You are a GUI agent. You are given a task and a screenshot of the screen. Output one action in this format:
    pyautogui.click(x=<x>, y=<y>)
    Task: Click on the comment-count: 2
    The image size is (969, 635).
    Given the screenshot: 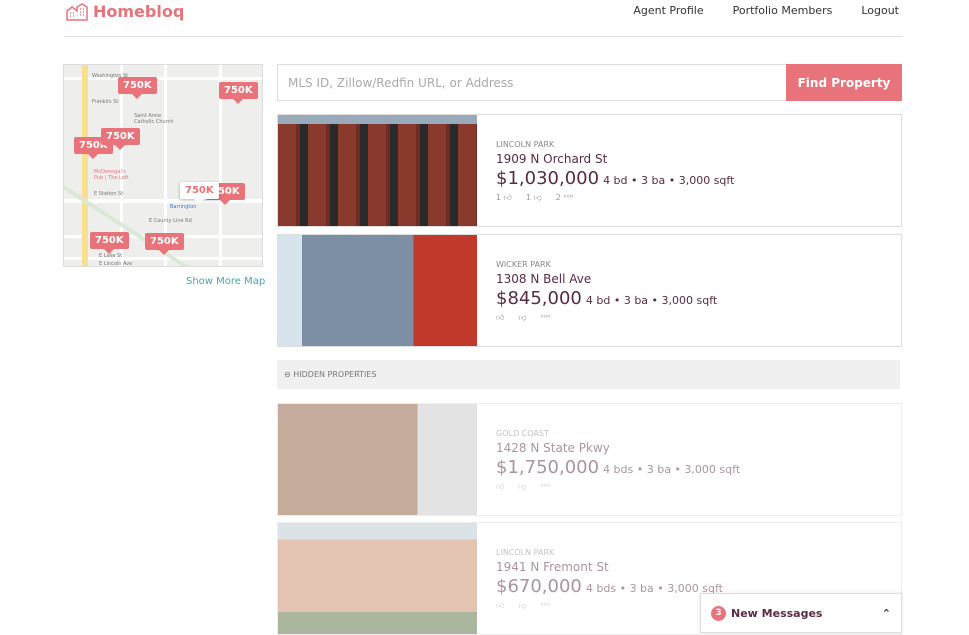 What is the action you would take?
    pyautogui.click(x=558, y=197)
    